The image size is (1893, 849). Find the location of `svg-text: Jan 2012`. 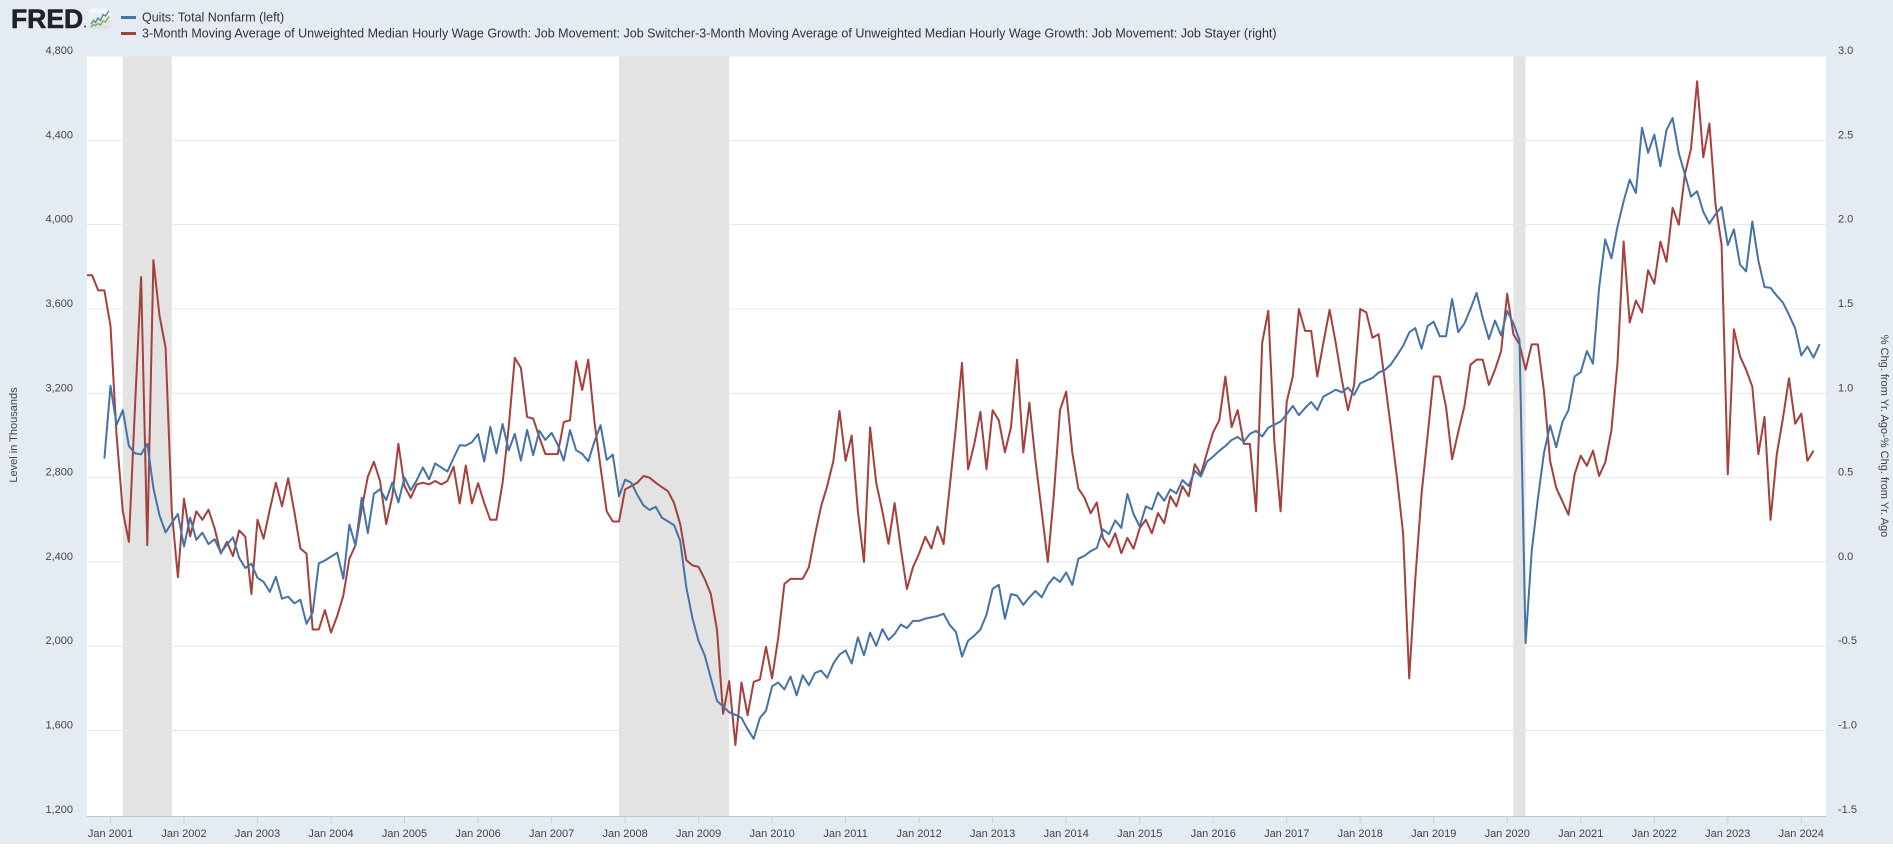

svg-text: Jan 2012 is located at coordinates (918, 834).